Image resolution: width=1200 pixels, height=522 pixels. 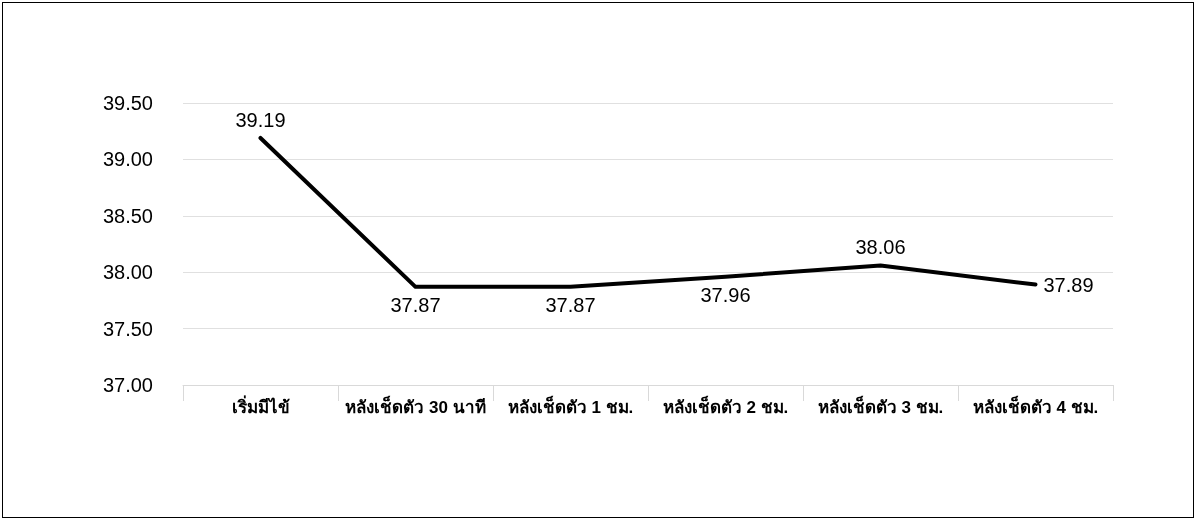 I want to click on x-tick-label: หลังเช็ดตัว 1 ชม., so click(x=570, y=406).